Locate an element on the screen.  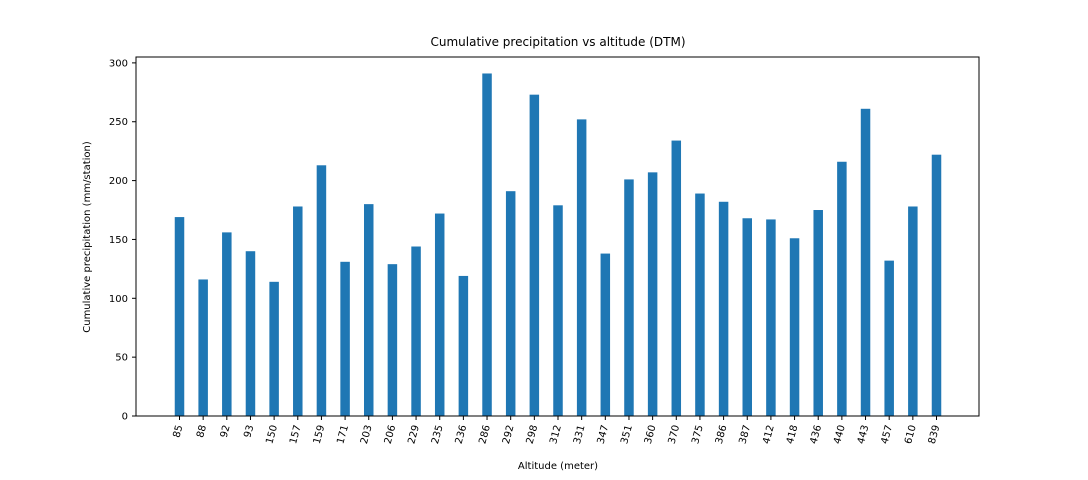
x-tick-label: 412 is located at coordinates (769, 434).